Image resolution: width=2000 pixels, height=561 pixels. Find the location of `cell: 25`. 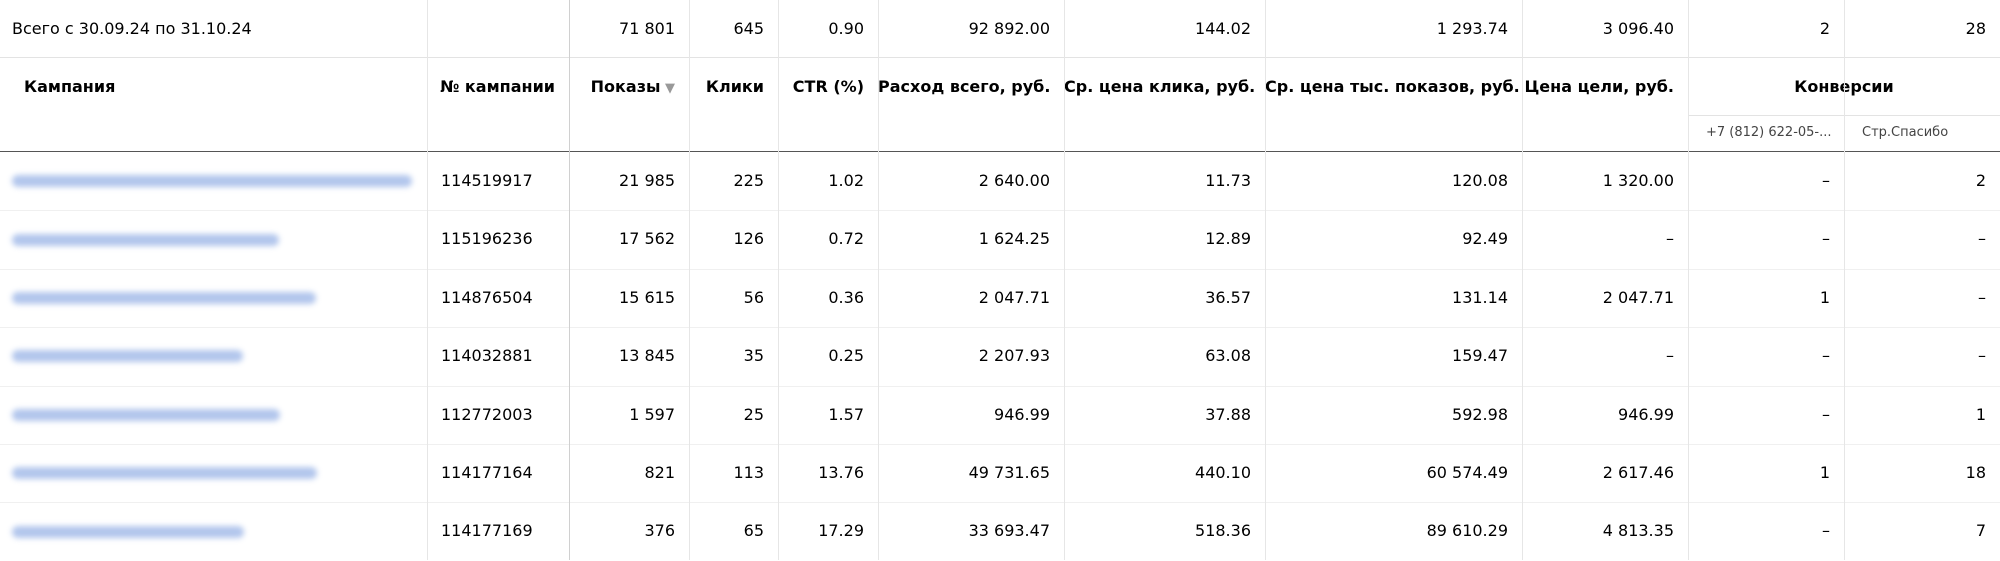

cell: 25 is located at coordinates (753, 414).